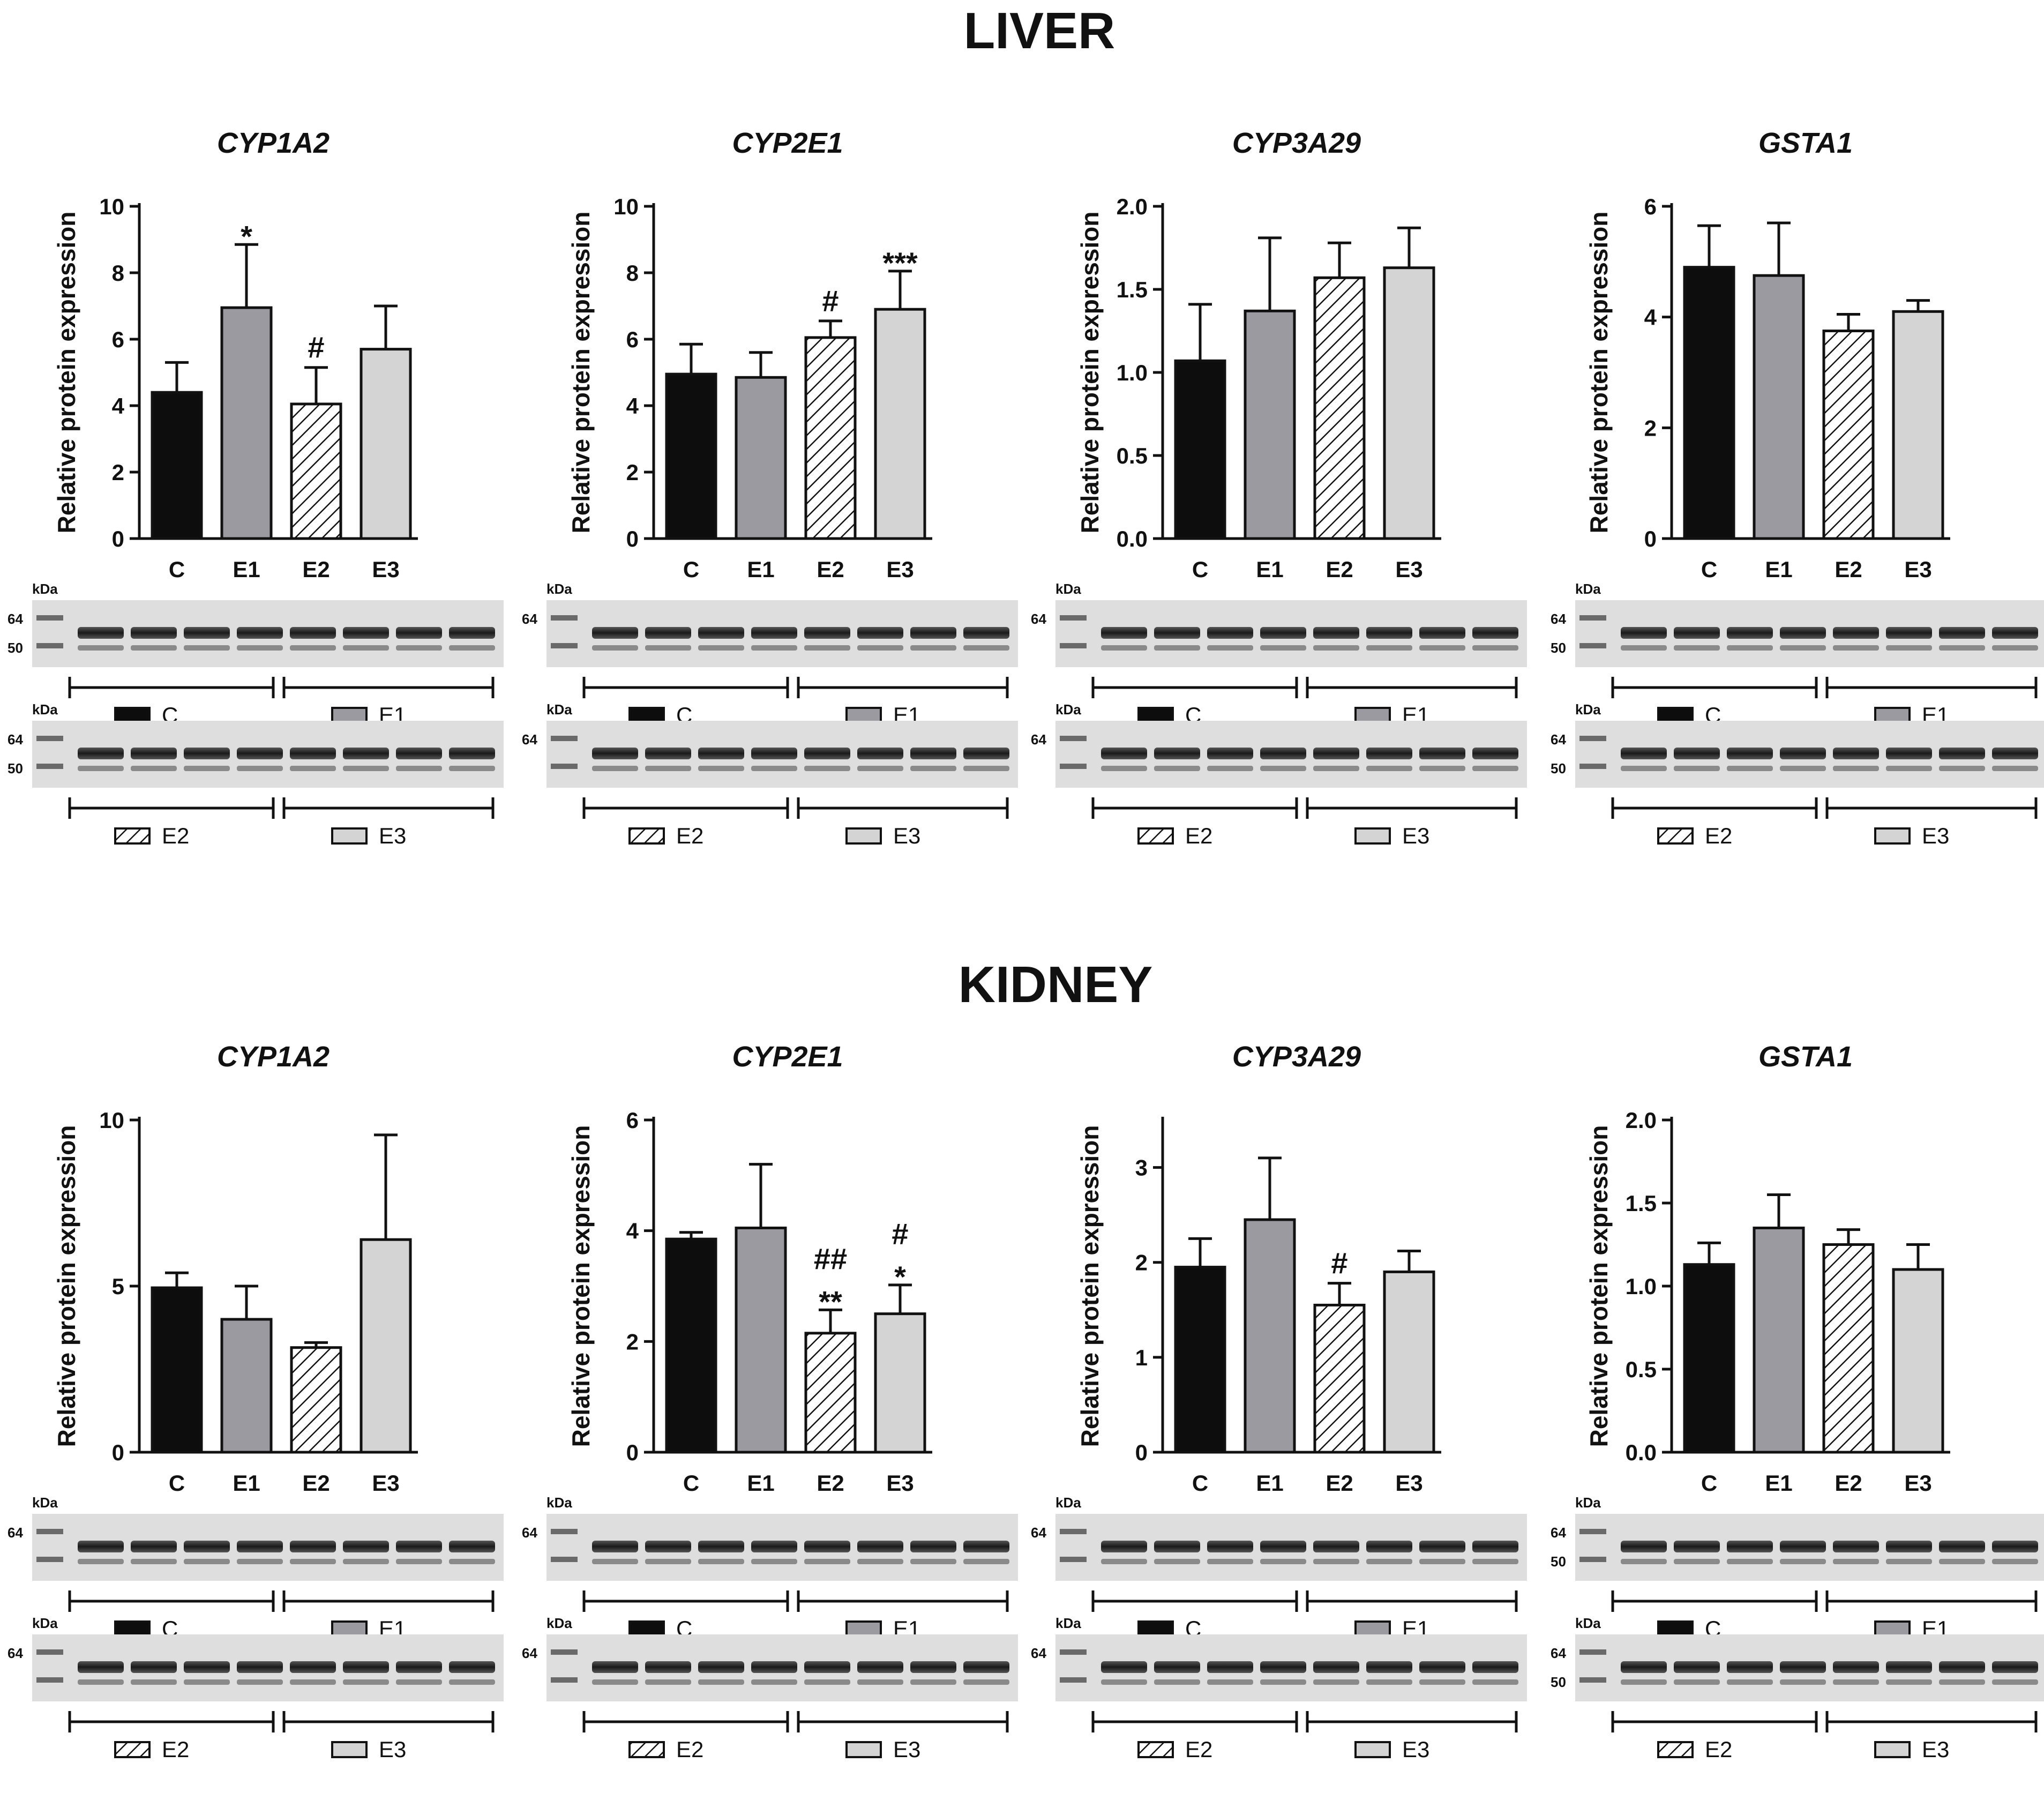 The image size is (2044, 1815). Describe the element at coordinates (175, 836) in the screenshot. I see `legend-label-e2: E2` at that location.